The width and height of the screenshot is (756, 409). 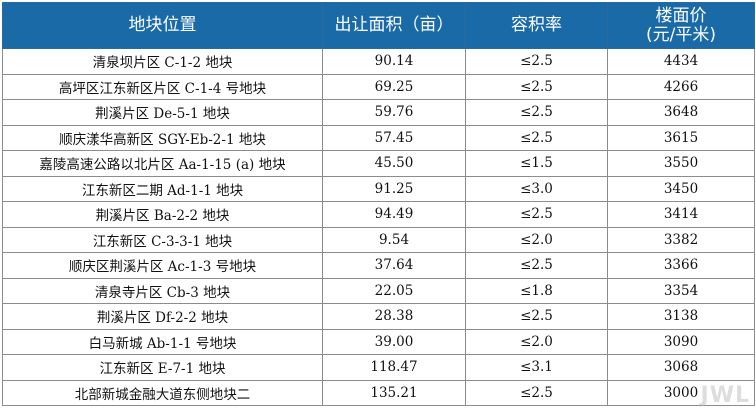 I want to click on cell-price: 3550, so click(x=681, y=163).